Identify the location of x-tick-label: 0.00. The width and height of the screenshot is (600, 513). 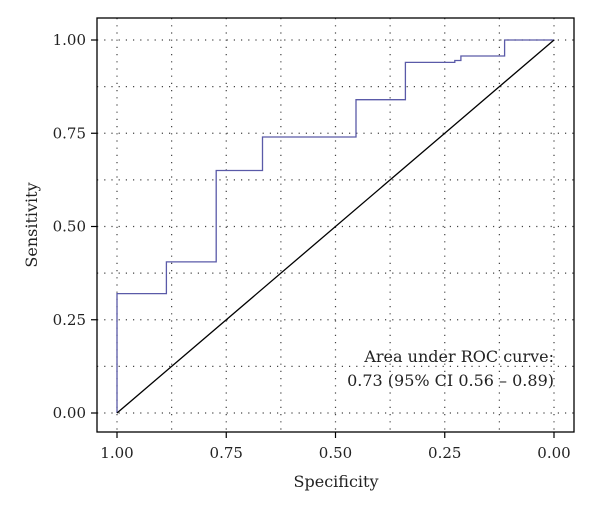
(553, 453).